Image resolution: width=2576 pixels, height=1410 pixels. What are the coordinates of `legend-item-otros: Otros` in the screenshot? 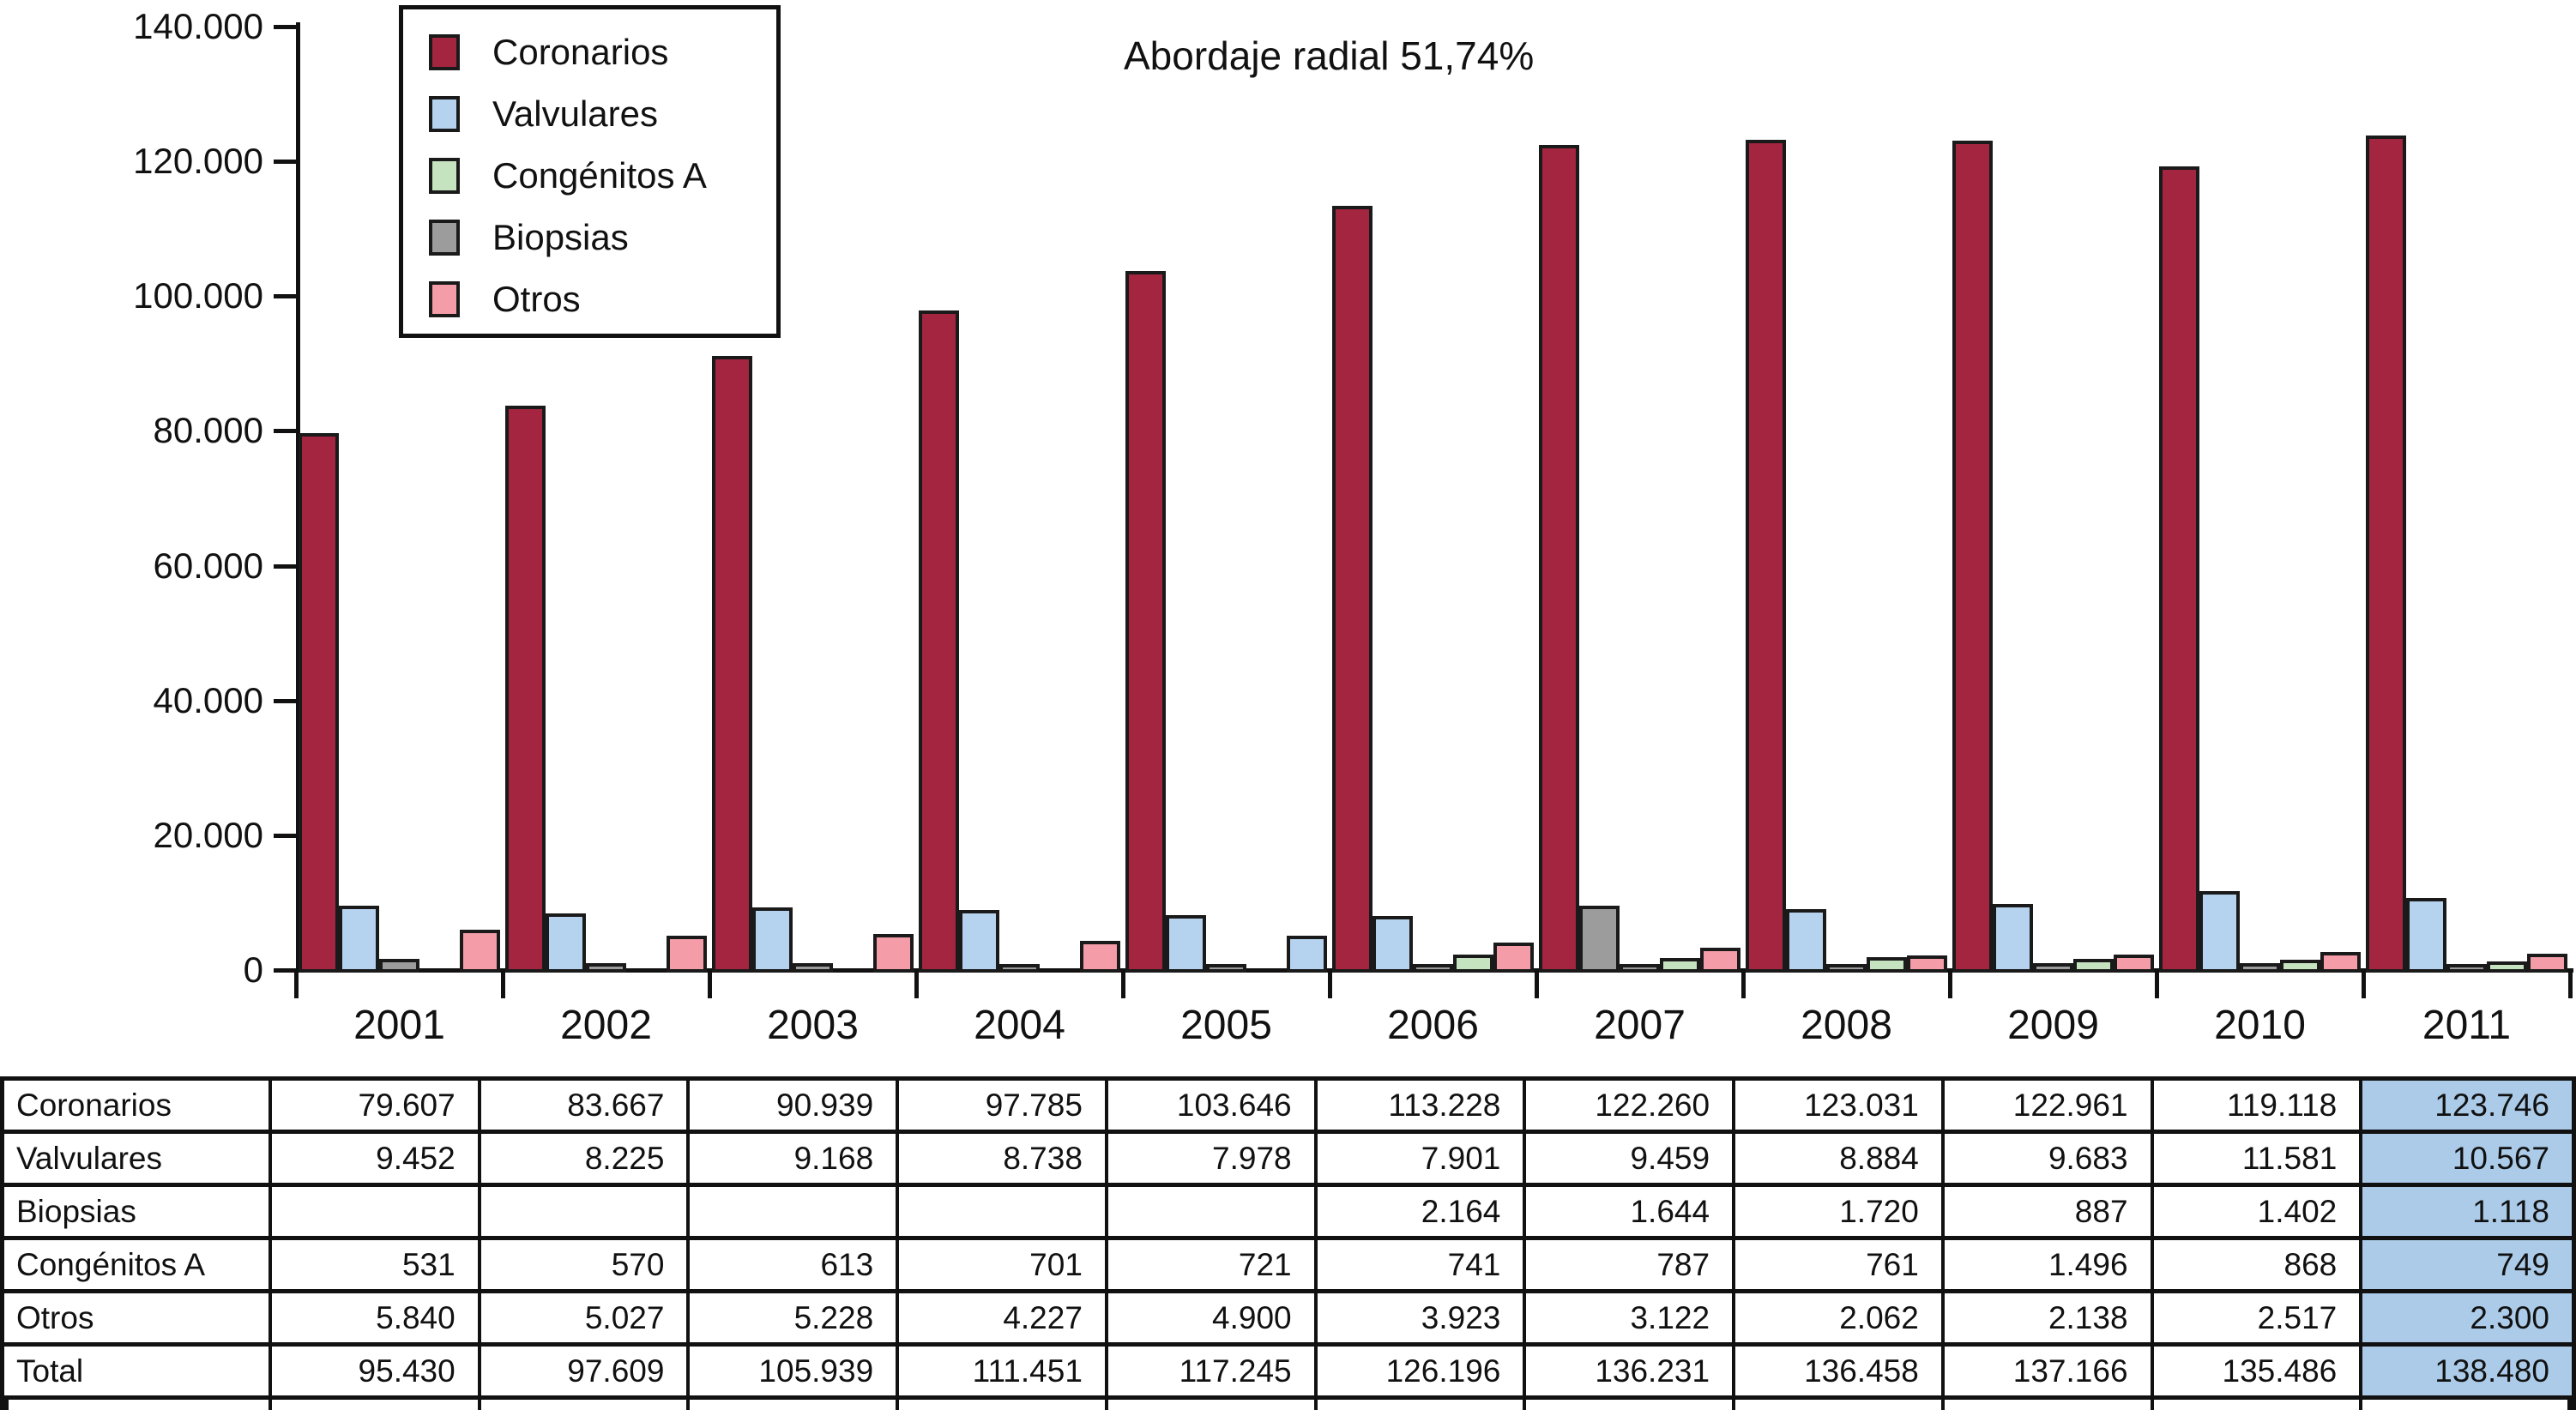 It's located at (505, 299).